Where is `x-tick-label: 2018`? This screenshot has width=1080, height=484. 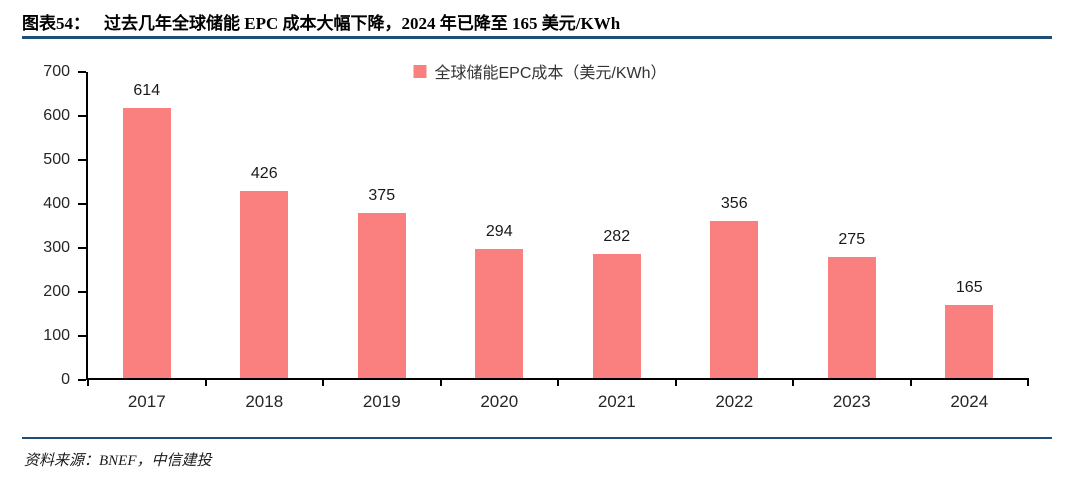 x-tick-label: 2018 is located at coordinates (264, 401).